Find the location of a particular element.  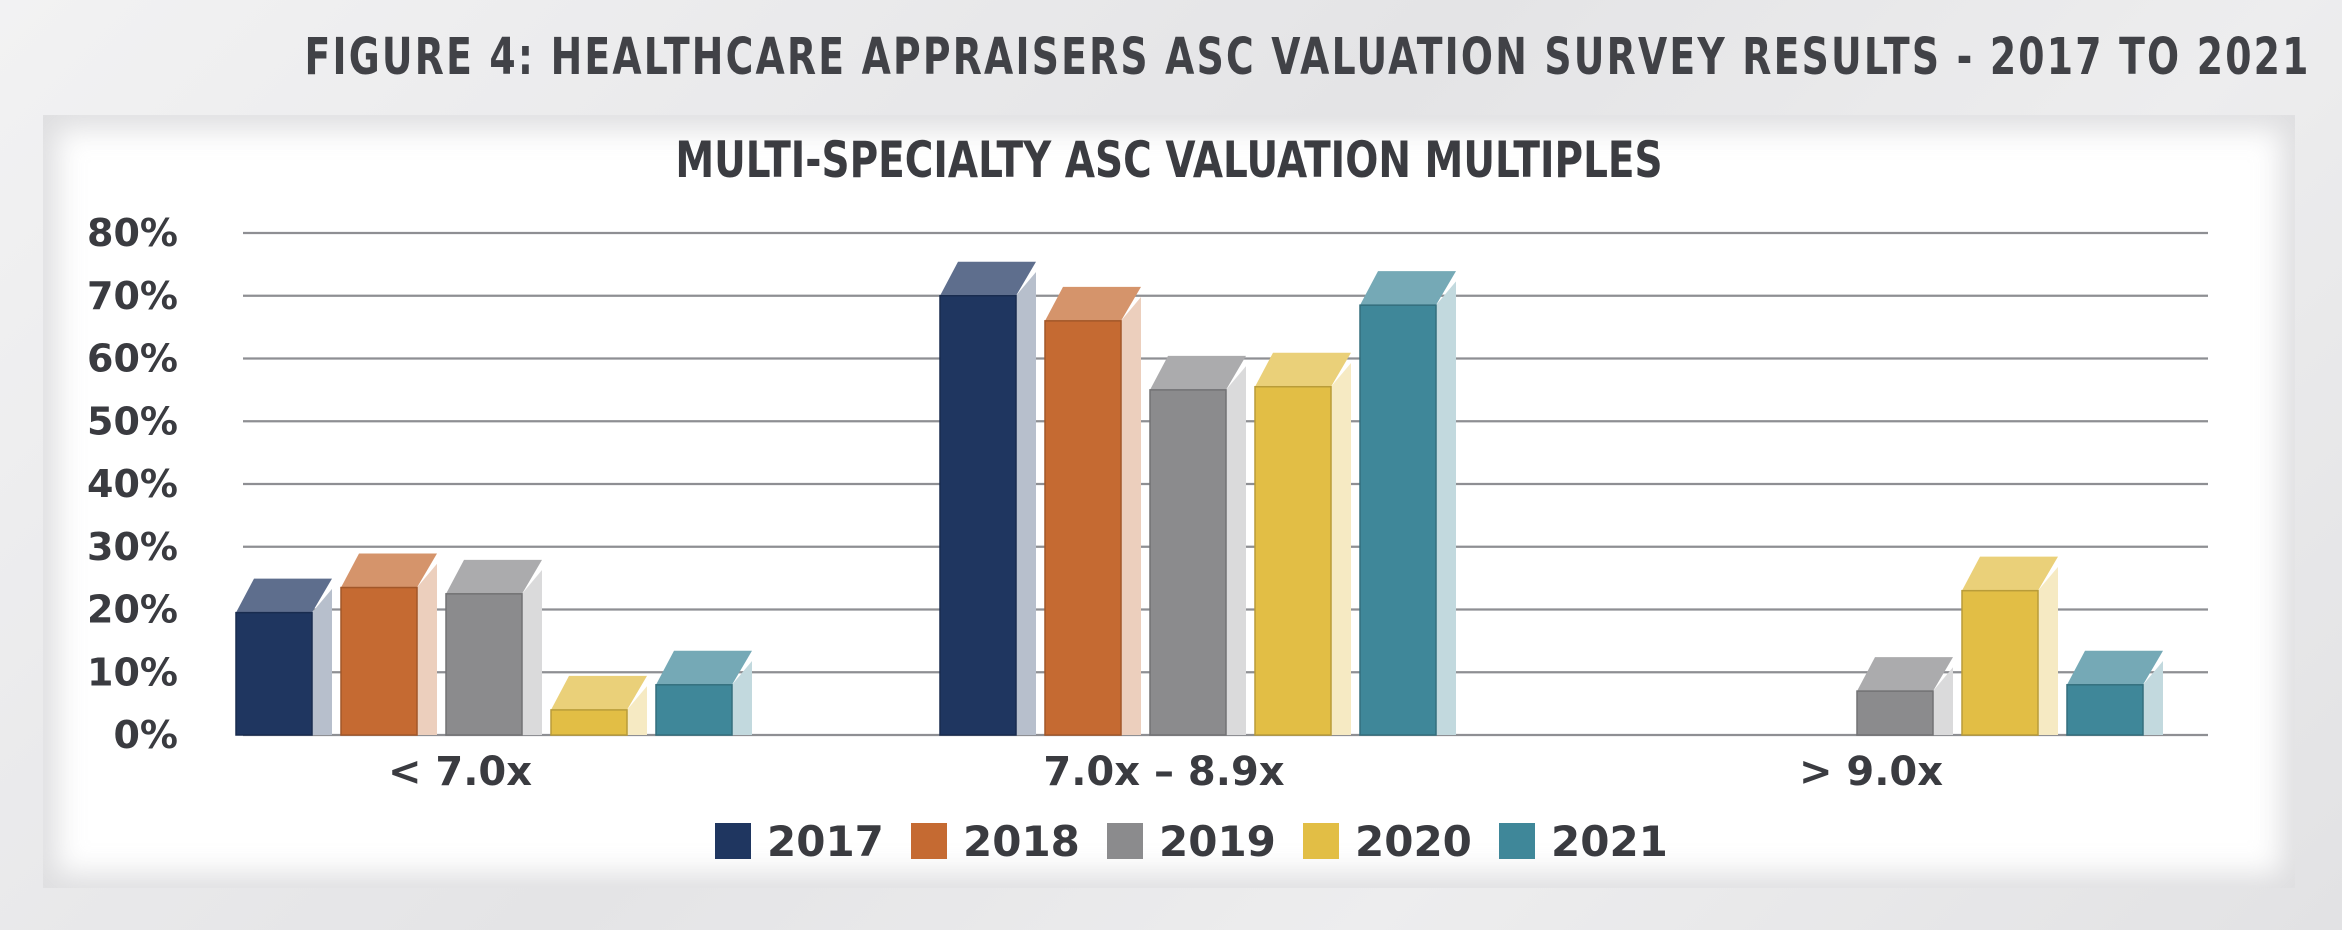

legend-label: 2017 is located at coordinates (825, 841).